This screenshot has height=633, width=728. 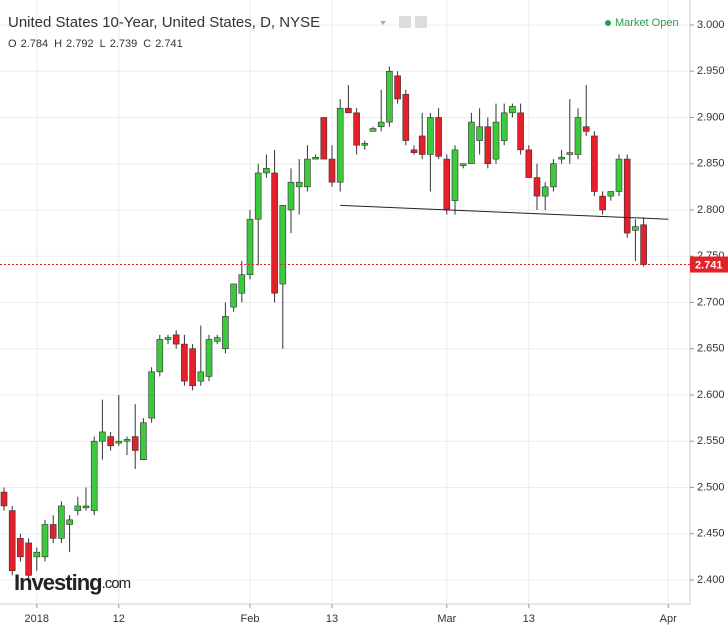 I want to click on y-tick-label: 2.650, so click(x=711, y=349).